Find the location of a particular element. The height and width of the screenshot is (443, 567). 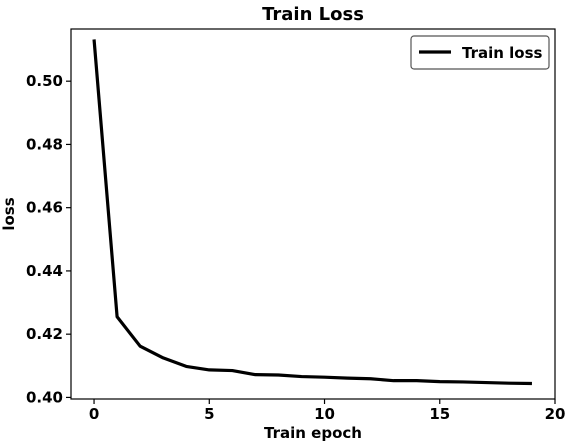

x-axis-ticks: 0 5 10 15 20 is located at coordinates (327, 411).